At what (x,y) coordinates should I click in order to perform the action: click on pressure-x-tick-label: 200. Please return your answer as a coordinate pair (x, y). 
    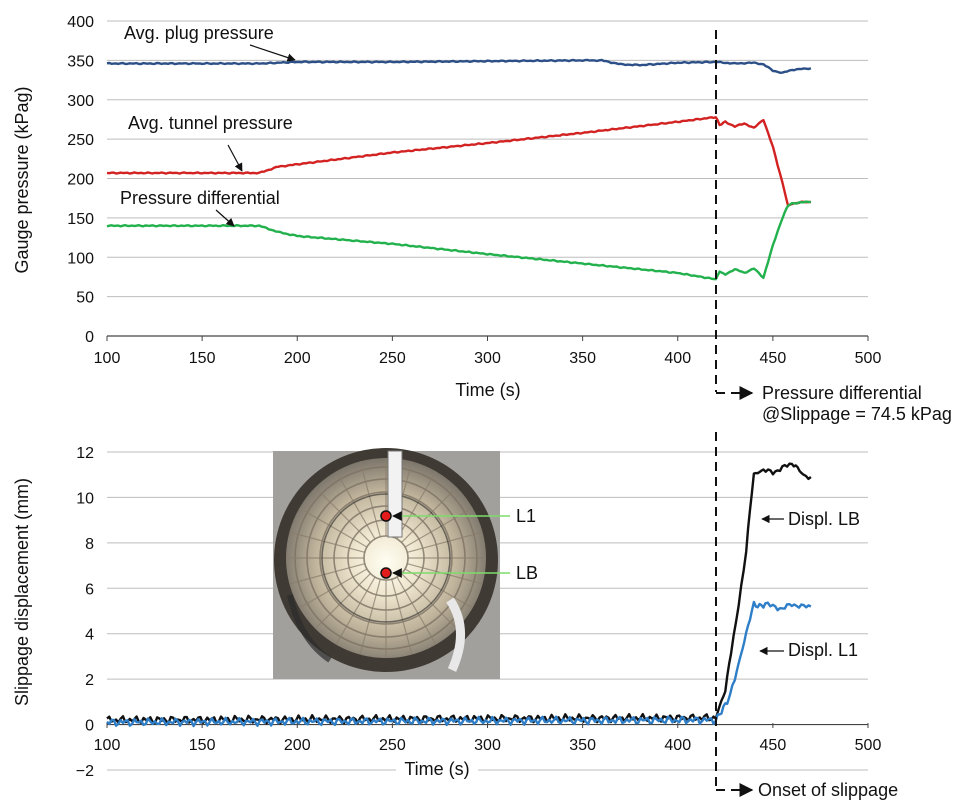
    Looking at the image, I should click on (297, 358).